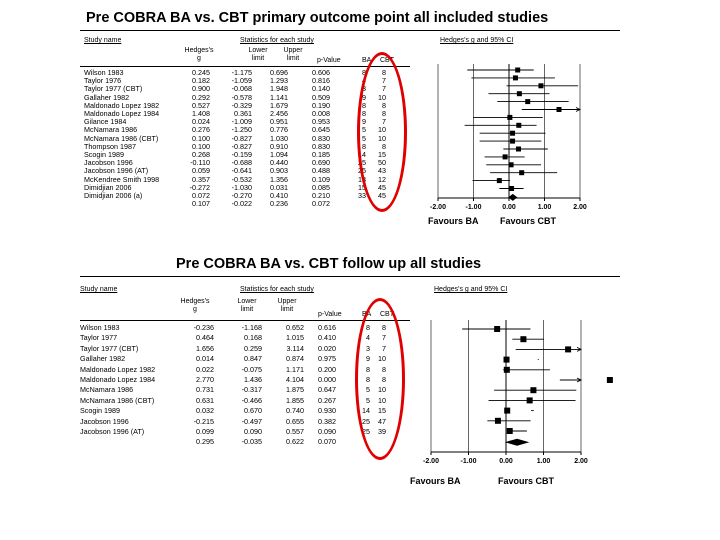 The width and height of the screenshot is (720, 540). Describe the element at coordinates (205, 338) in the screenshot. I see `cell-g: 0.464` at that location.